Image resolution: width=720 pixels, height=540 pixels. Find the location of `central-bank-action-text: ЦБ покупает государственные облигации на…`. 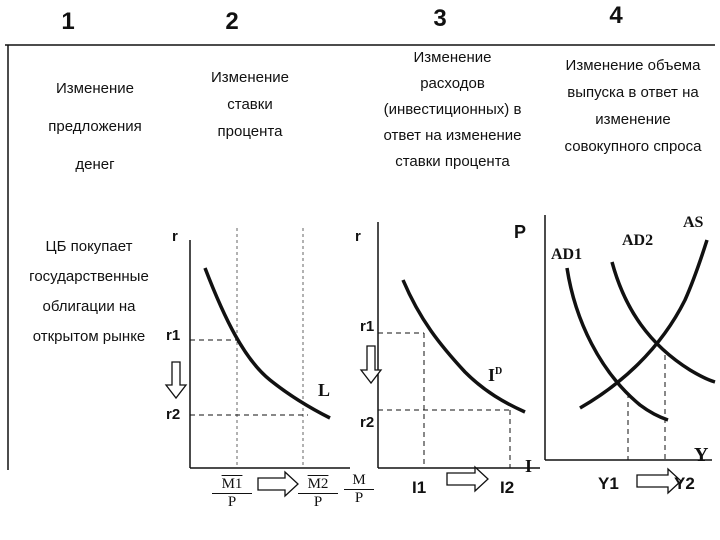

central-bank-action-text: ЦБ покупает государственные облигации на… is located at coordinates (89, 292).